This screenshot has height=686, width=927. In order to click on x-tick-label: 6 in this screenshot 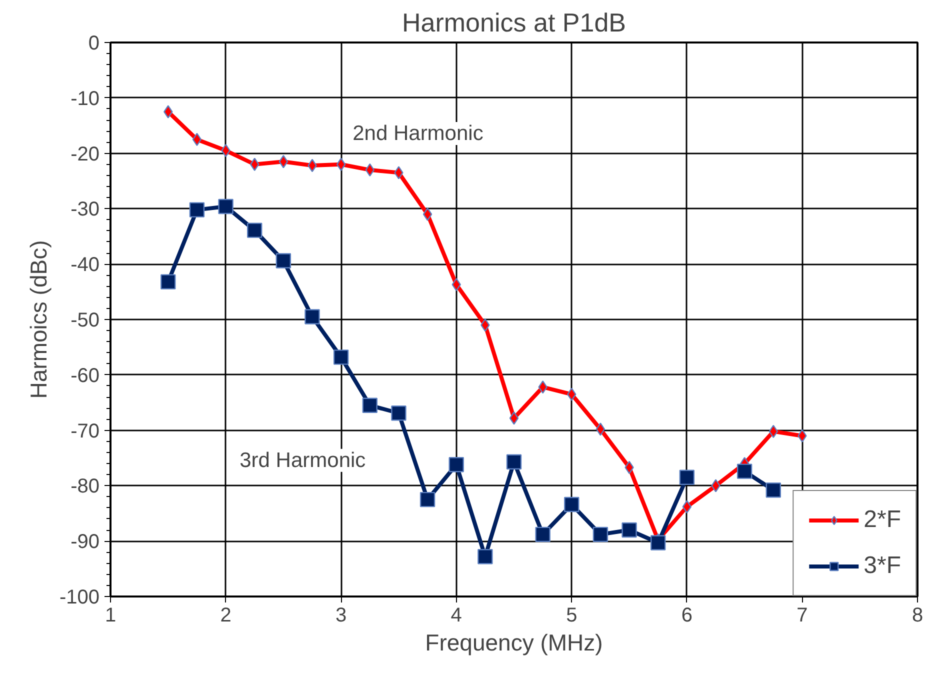, I will do `click(686, 615)`.